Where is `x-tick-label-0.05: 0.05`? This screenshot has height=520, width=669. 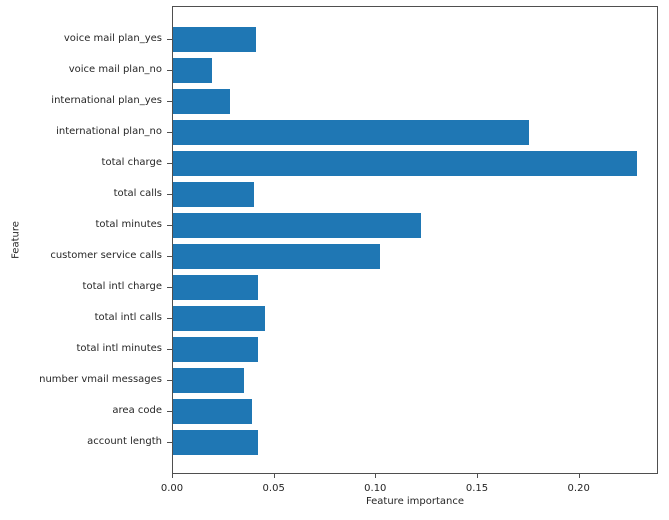 x-tick-label-0.05: 0.05 is located at coordinates (273, 488).